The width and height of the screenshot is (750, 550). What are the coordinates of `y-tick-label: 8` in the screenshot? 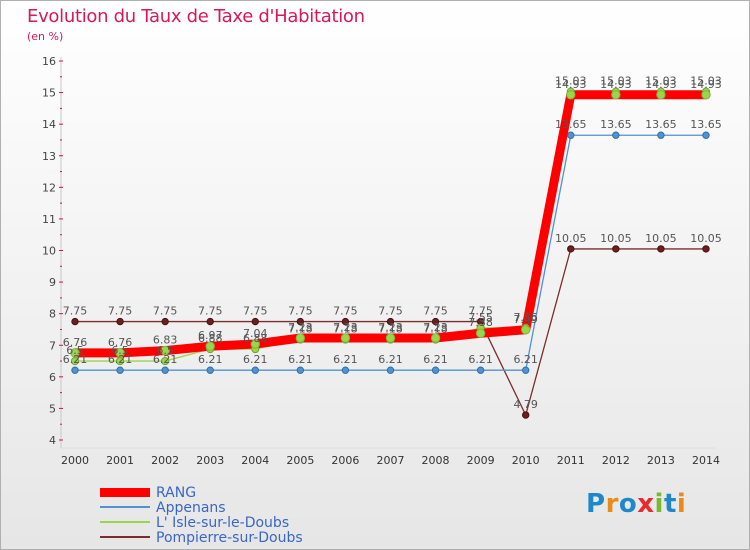 It's located at (52, 314).